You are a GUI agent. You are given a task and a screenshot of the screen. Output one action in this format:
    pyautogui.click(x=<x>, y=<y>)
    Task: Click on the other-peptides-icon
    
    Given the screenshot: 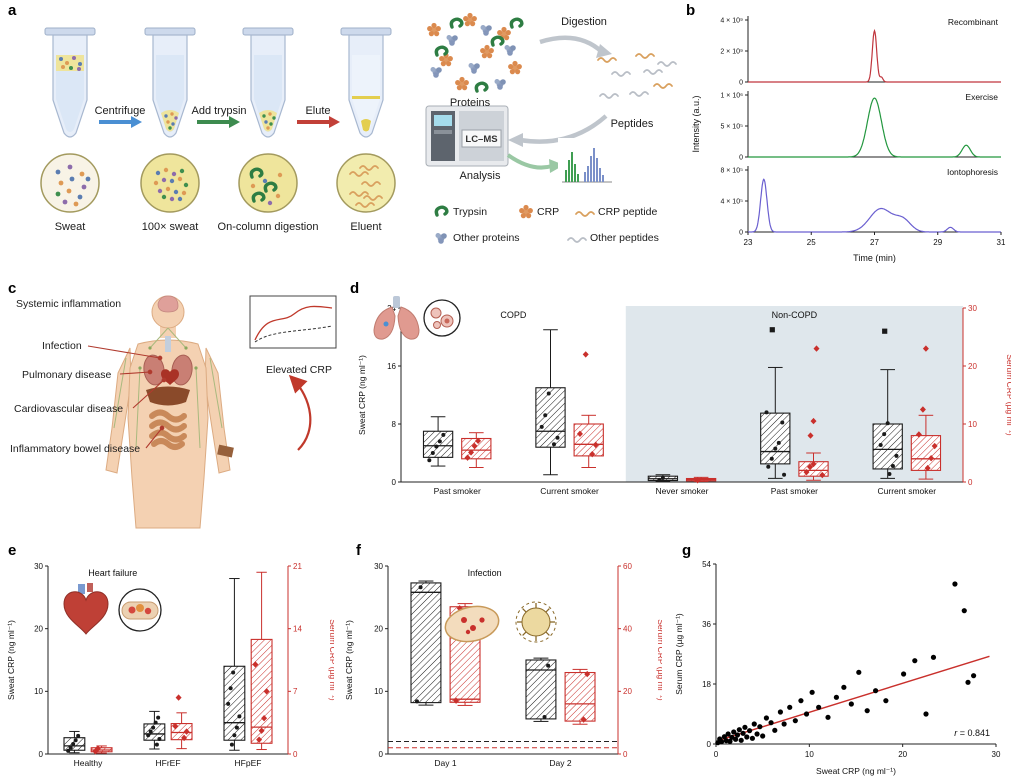 What is the action you would take?
    pyautogui.click(x=577, y=240)
    